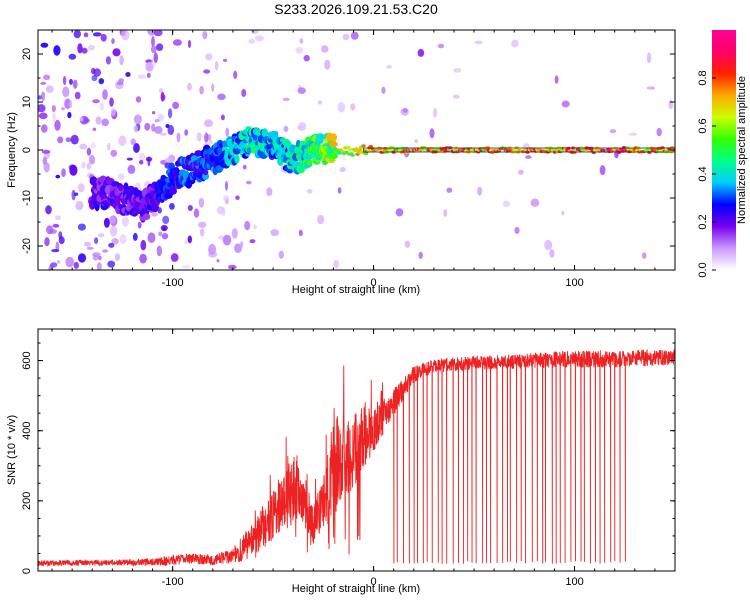  What do you see at coordinates (703, 221) in the screenshot?
I see `colorbar-tick-label: 0.2` at bounding box center [703, 221].